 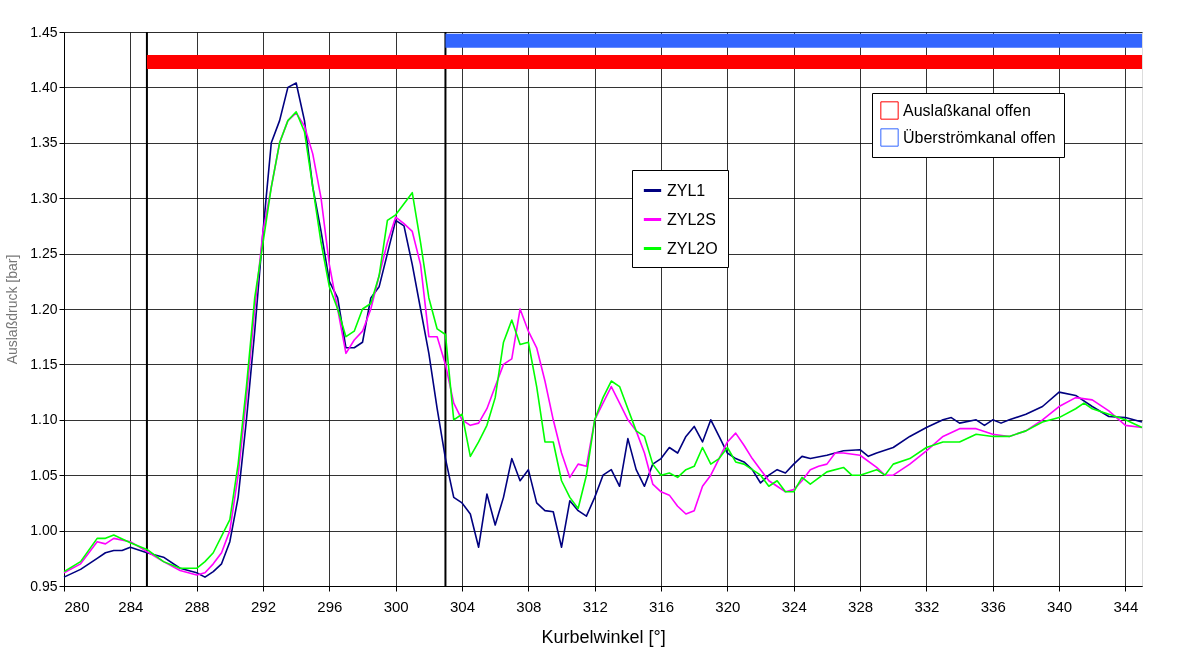 I want to click on x-tick-label: 288, so click(x=197, y=606).